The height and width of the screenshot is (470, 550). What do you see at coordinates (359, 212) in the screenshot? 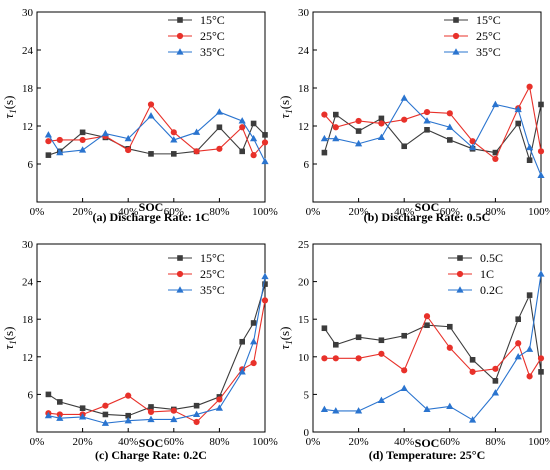
I see `x-tick-label: 20%` at bounding box center [359, 212].